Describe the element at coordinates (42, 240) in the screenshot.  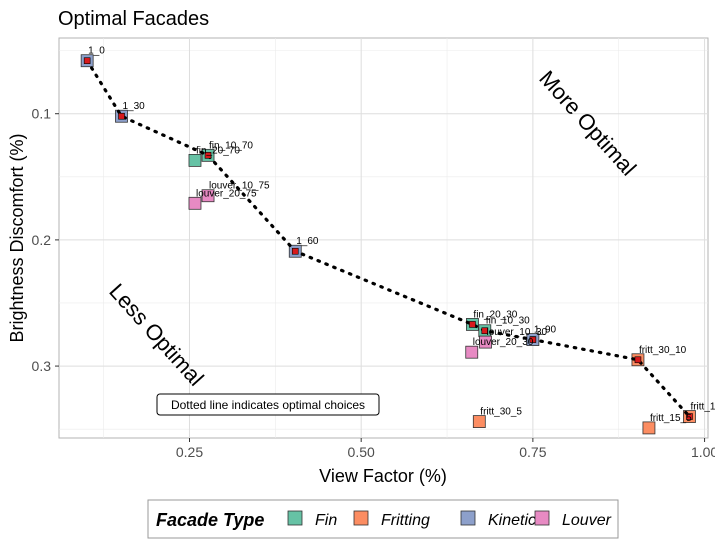
I see `y-tick-label: 0.2` at that location.